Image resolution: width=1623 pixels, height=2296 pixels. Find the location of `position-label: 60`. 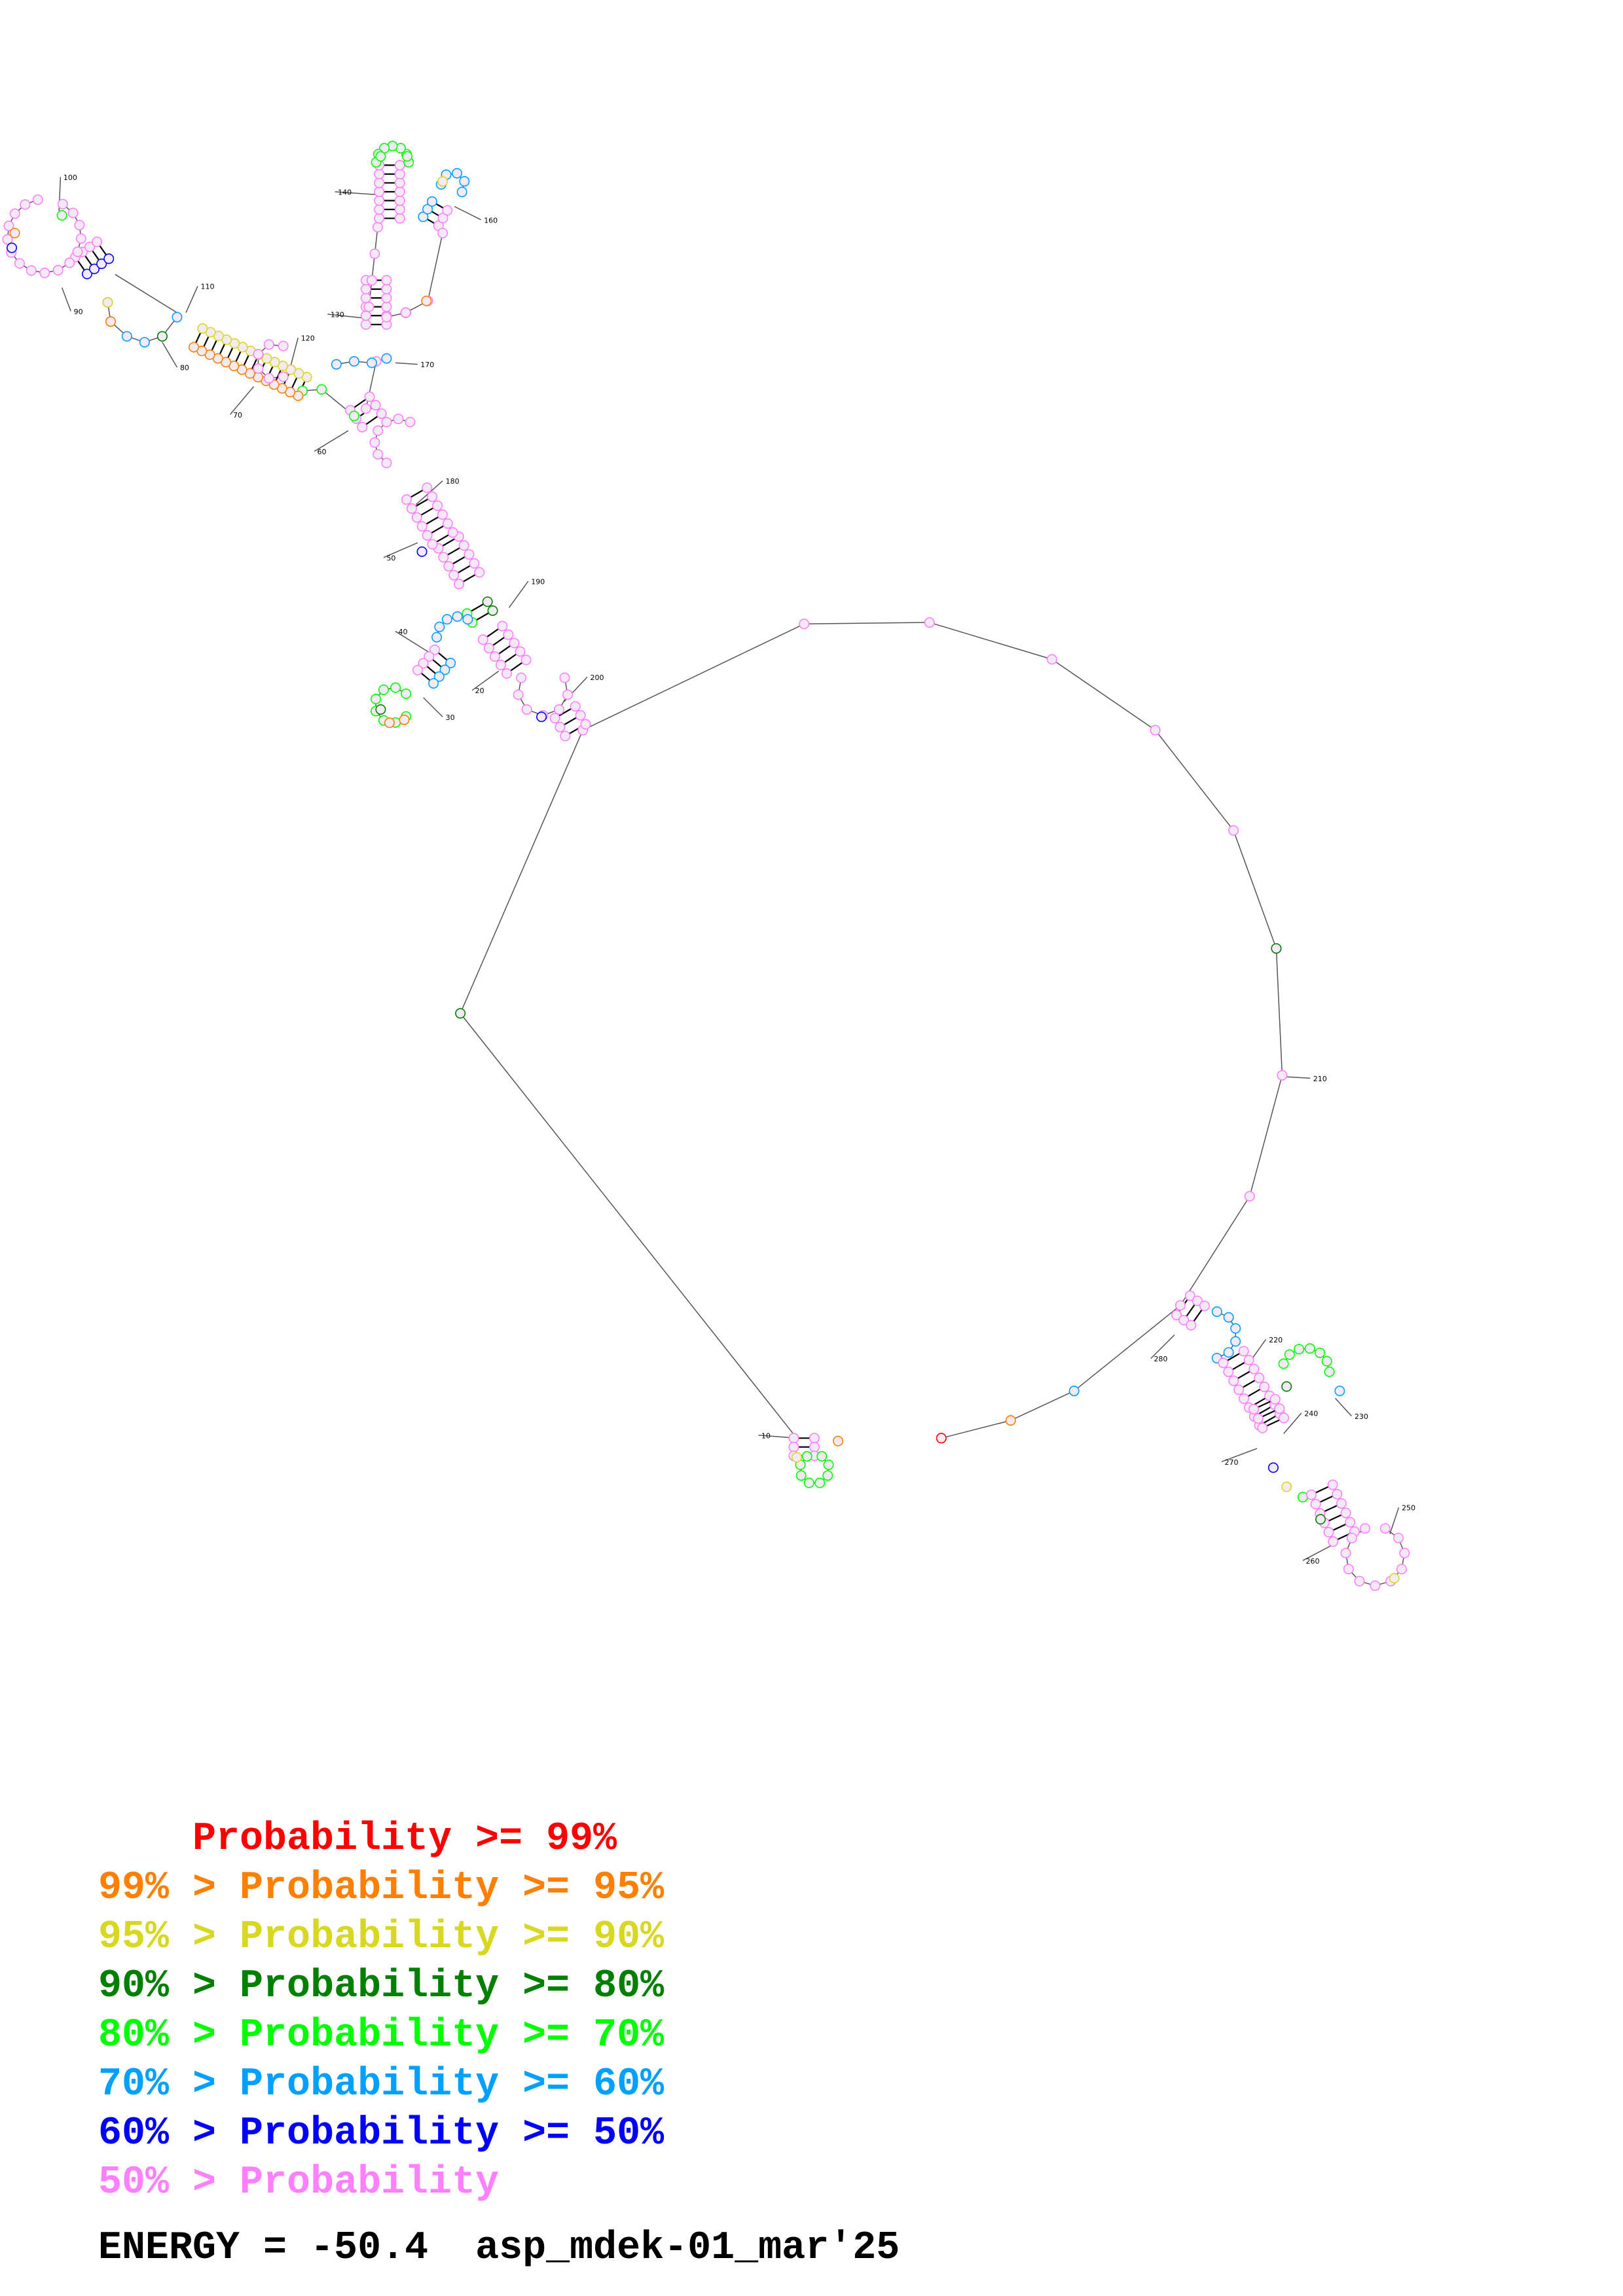

position-label: 60 is located at coordinates (322, 452).